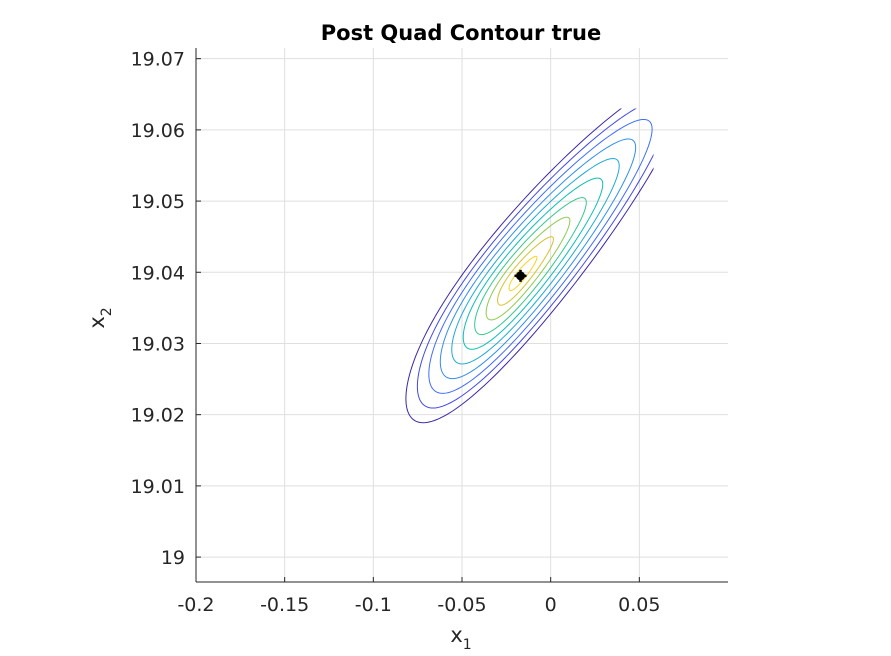 This screenshot has width=891, height=656. I want to click on y-tick-label: 19.06, so click(158, 131).